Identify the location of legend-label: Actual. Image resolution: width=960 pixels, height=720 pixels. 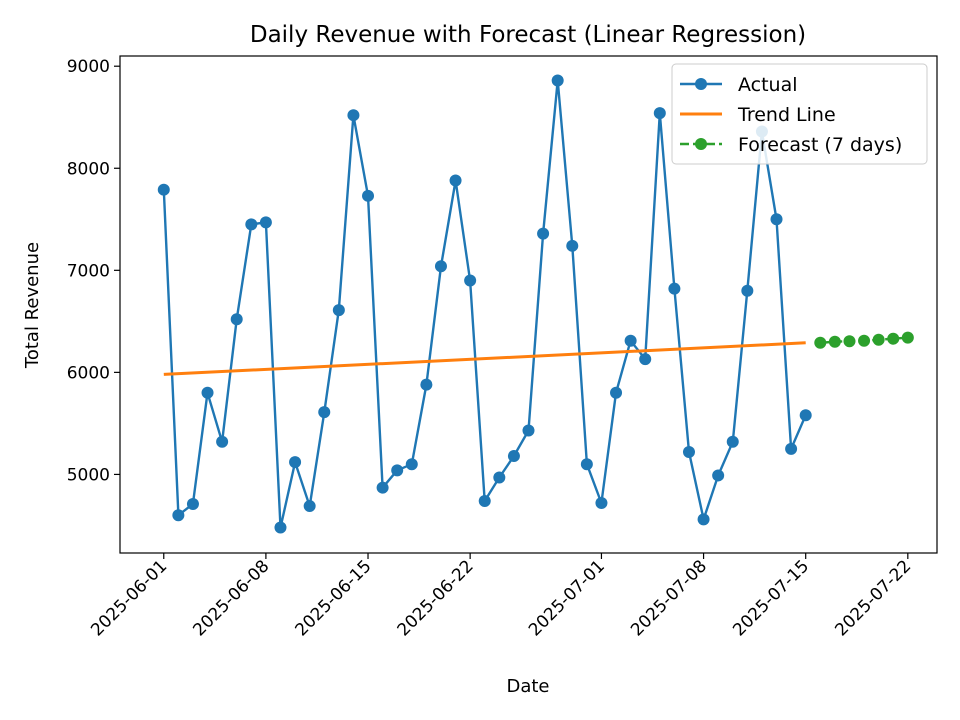
(768, 85).